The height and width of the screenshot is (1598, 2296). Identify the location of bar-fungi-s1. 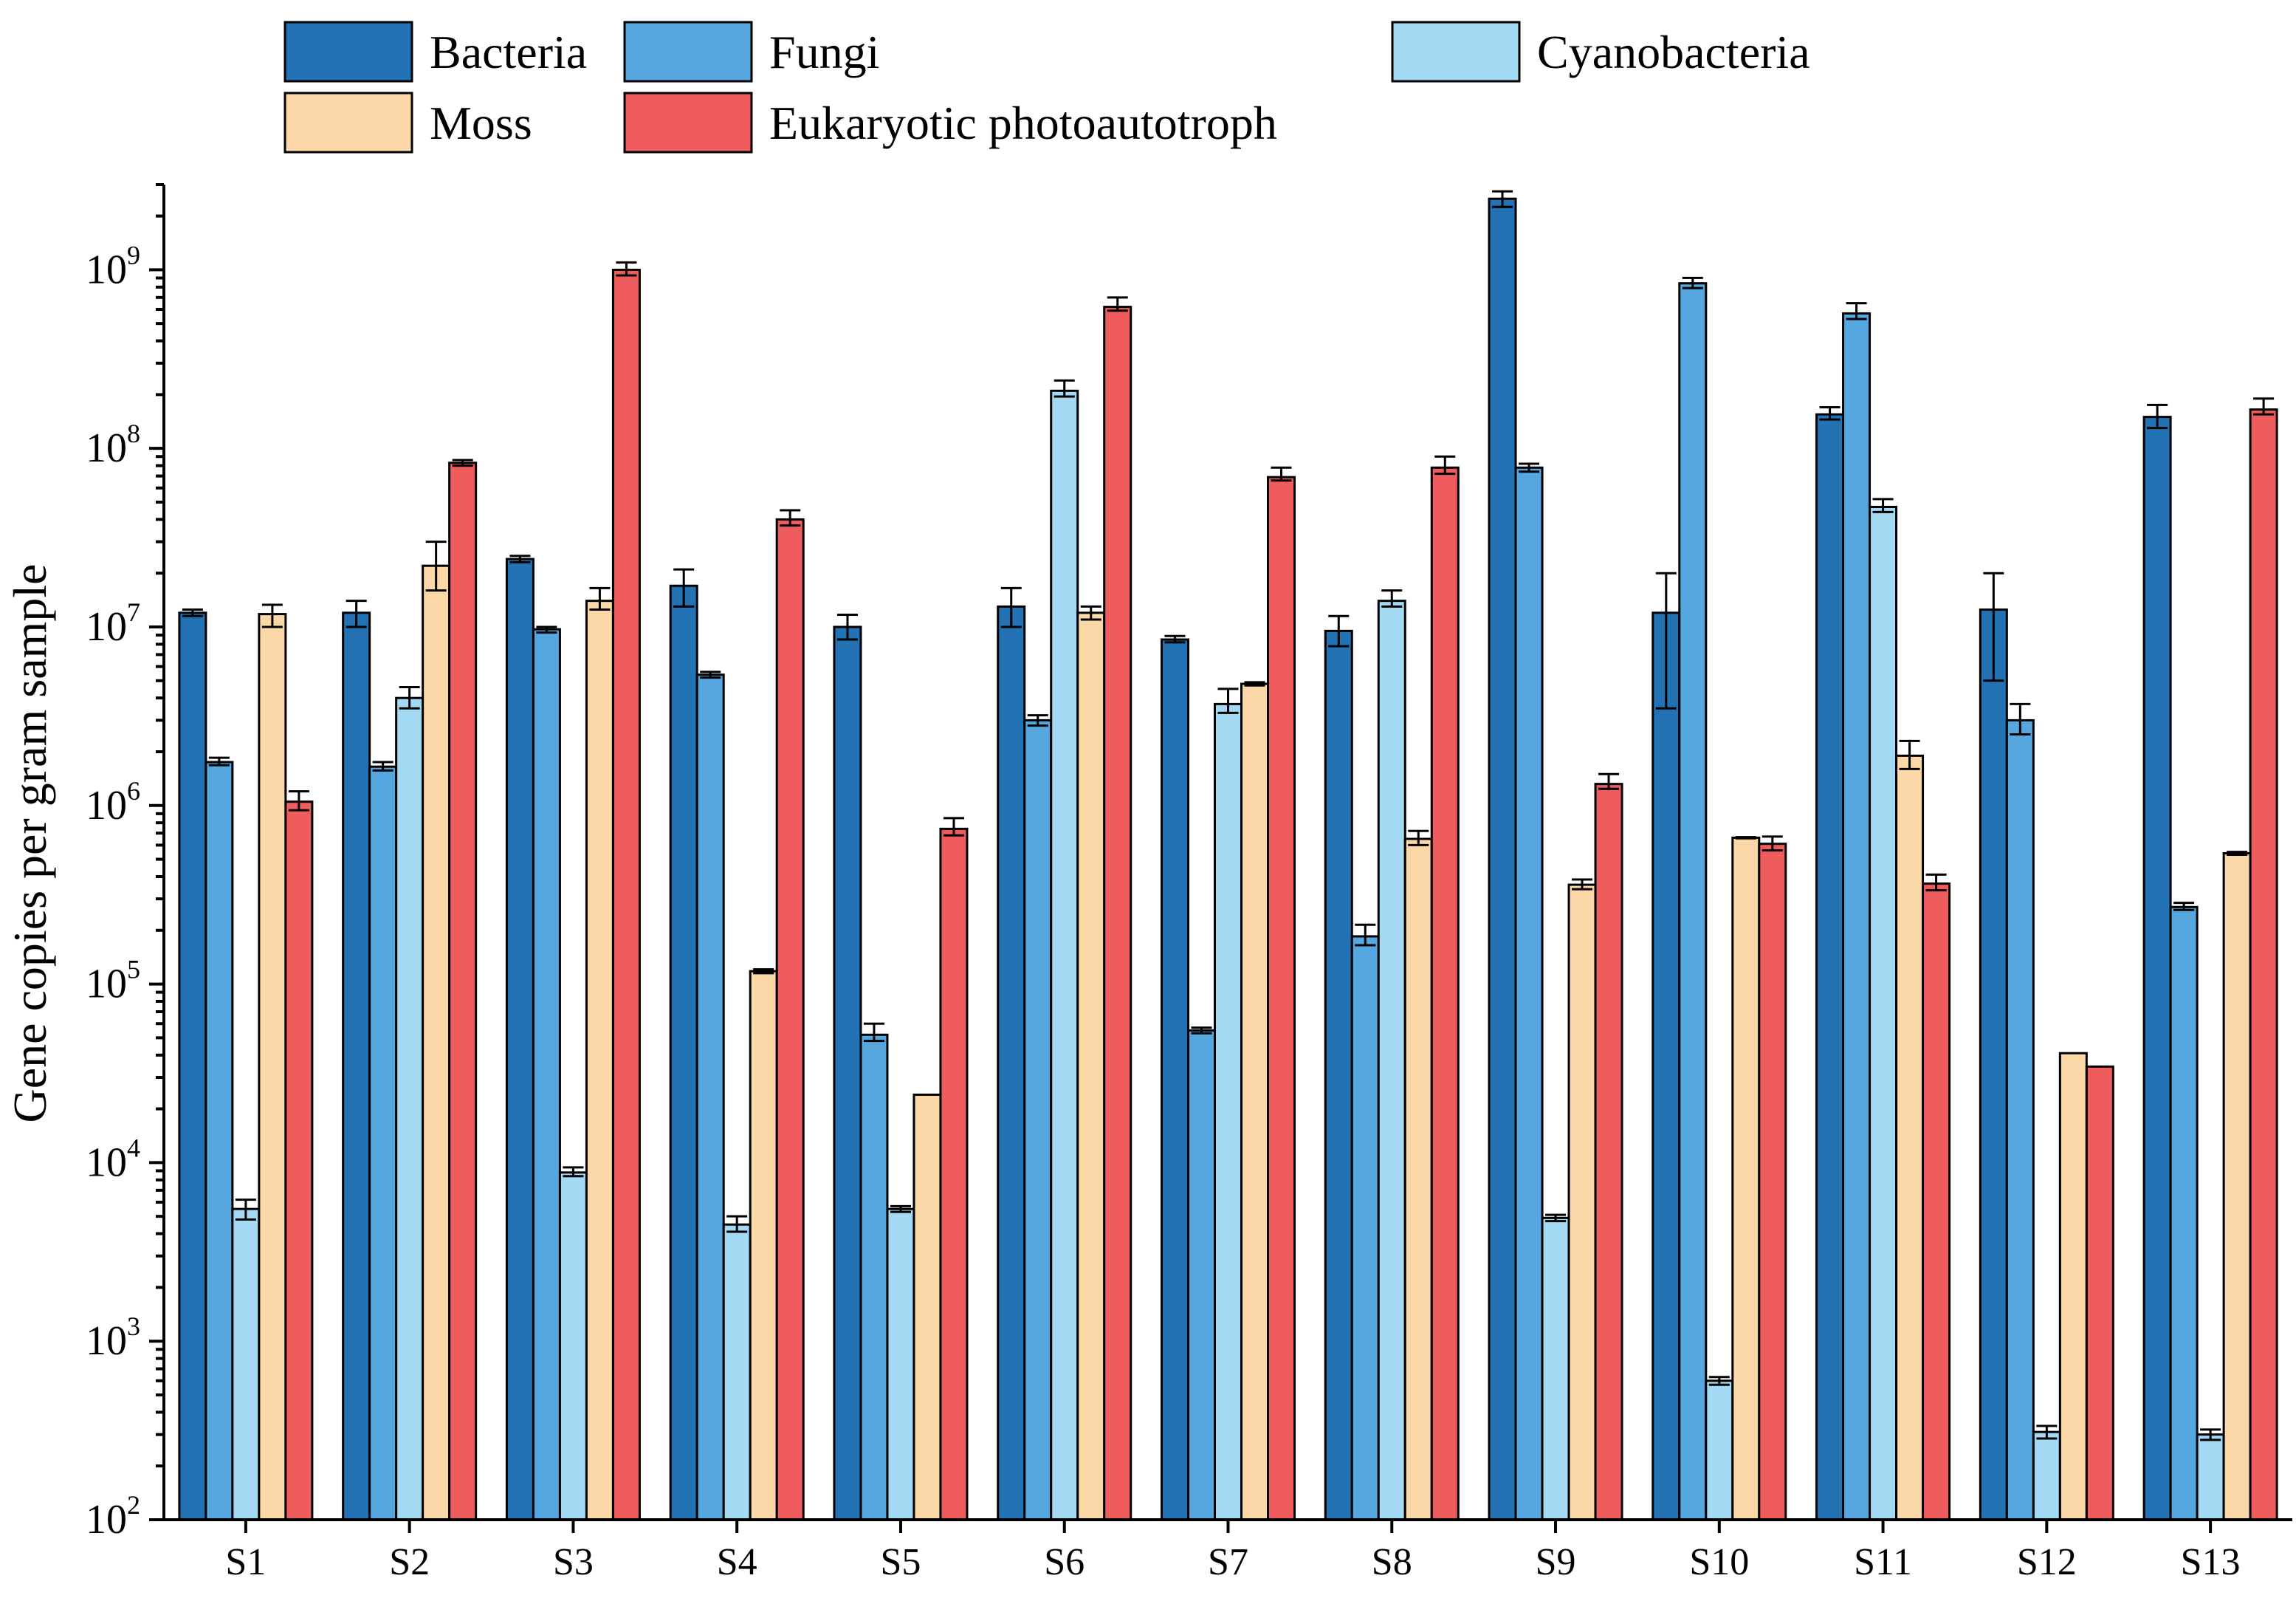
(219, 1141).